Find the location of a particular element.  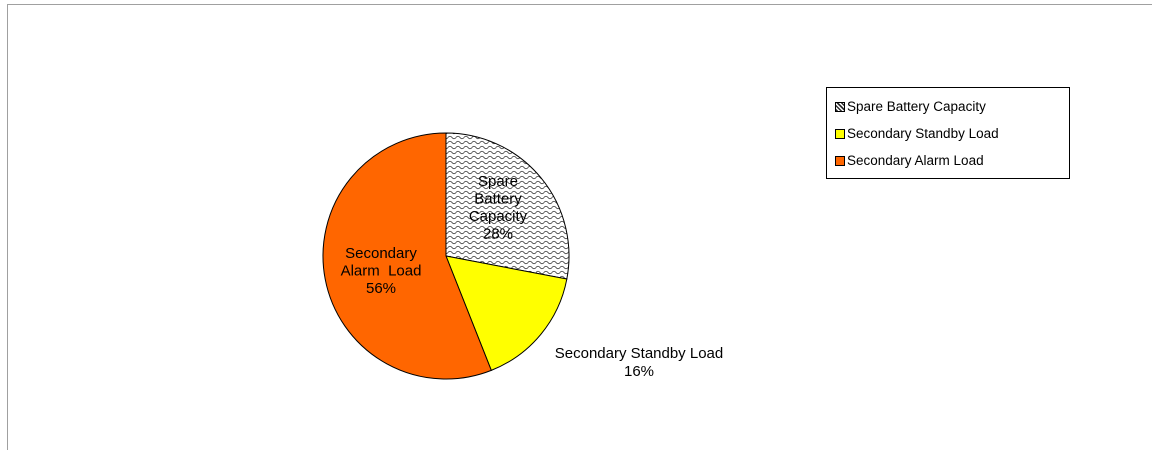

slice-label-secondary-standby-load: Secondary Standby Load 16% is located at coordinates (639, 362).